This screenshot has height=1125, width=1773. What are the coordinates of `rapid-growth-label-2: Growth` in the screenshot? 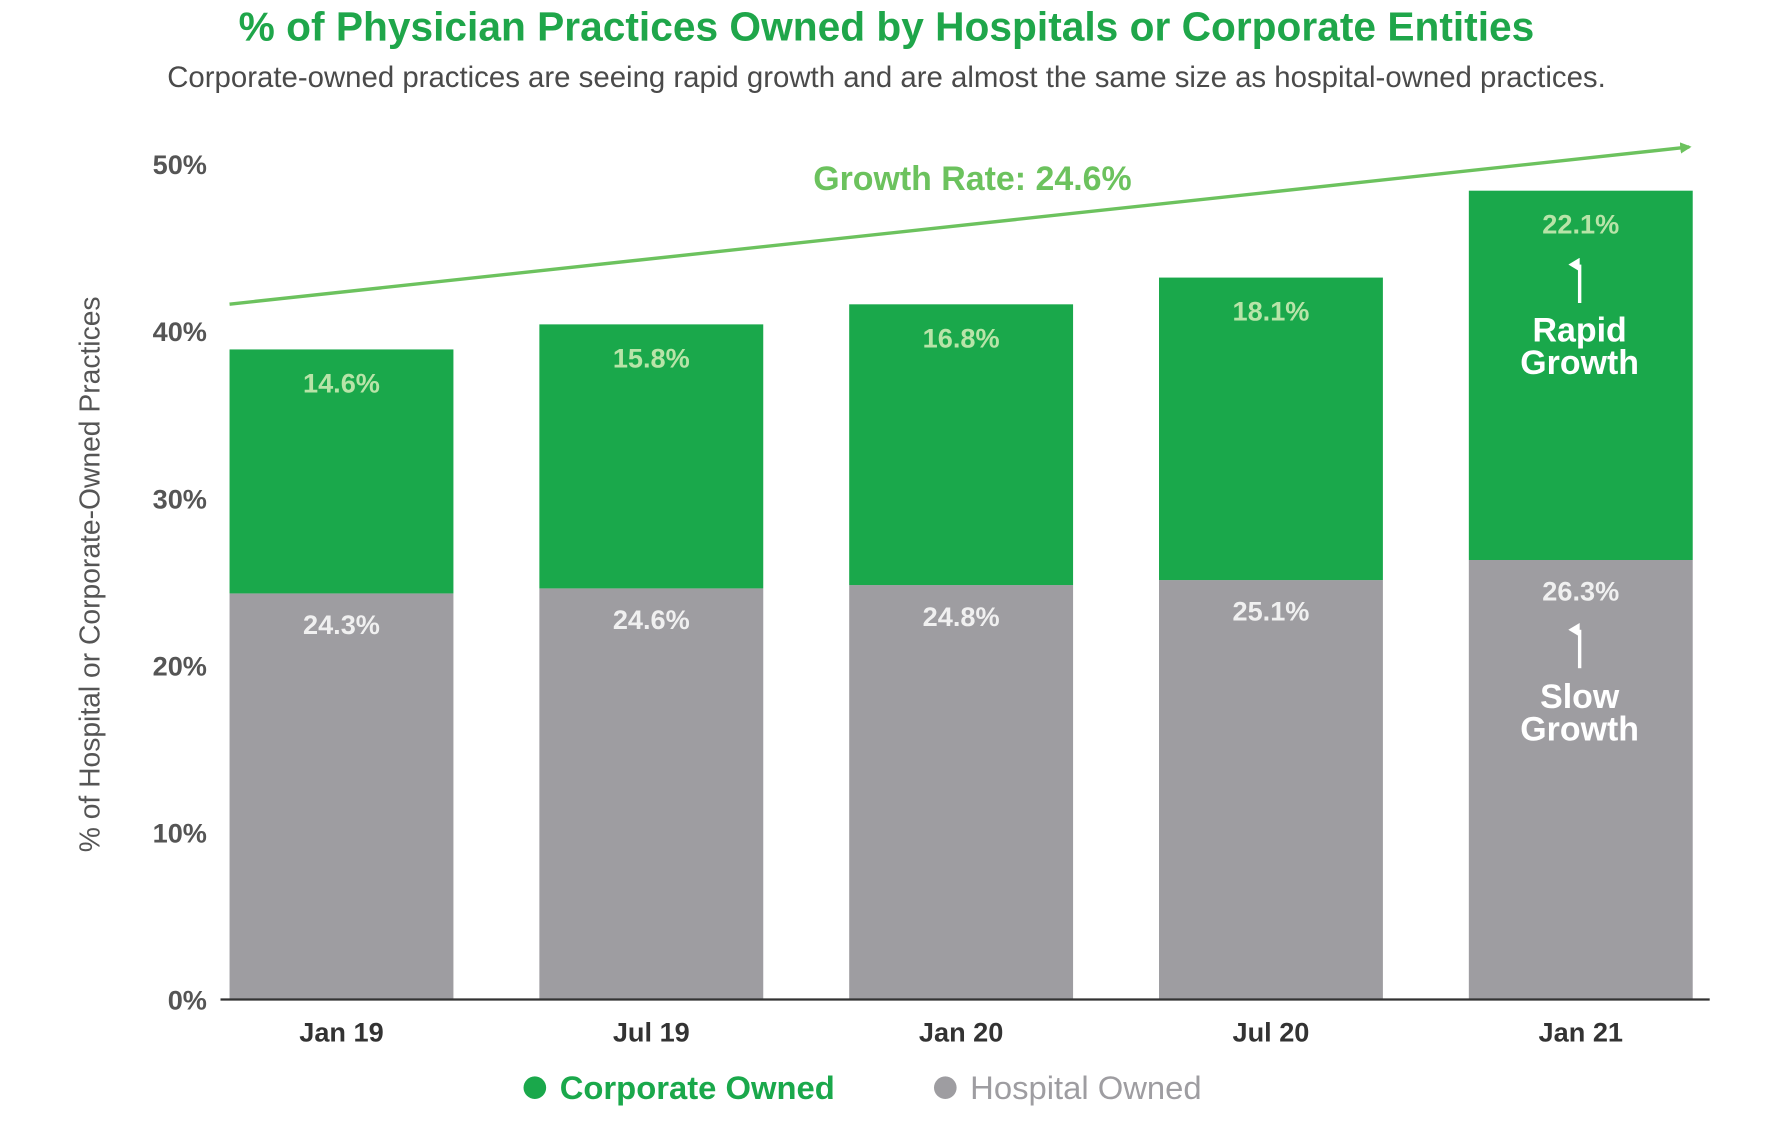 It's located at (1579, 363).